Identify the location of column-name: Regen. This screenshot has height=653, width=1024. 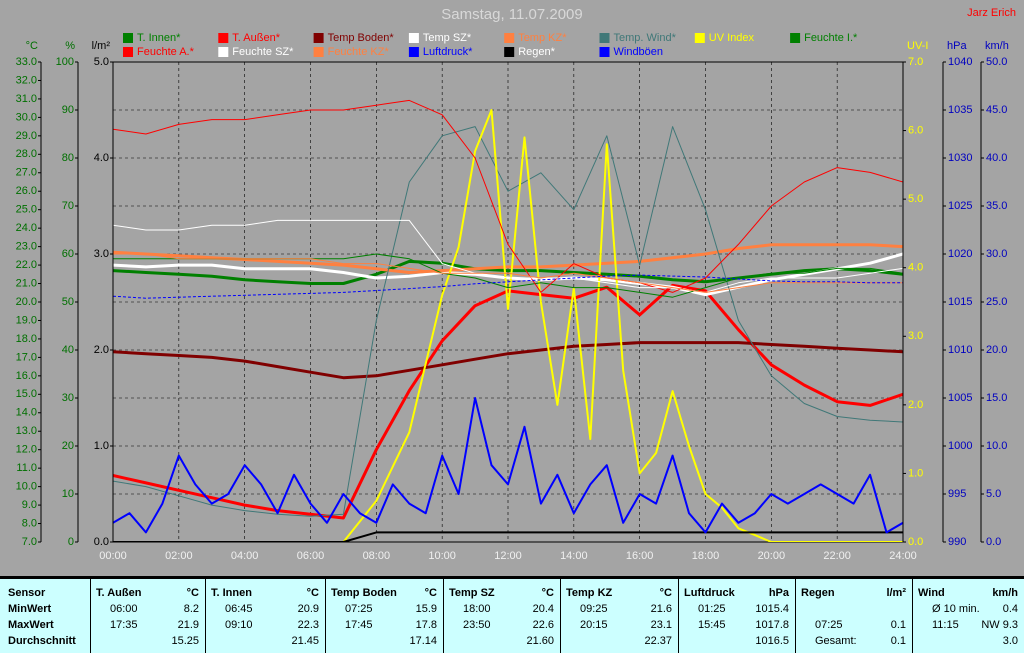
(818, 593).